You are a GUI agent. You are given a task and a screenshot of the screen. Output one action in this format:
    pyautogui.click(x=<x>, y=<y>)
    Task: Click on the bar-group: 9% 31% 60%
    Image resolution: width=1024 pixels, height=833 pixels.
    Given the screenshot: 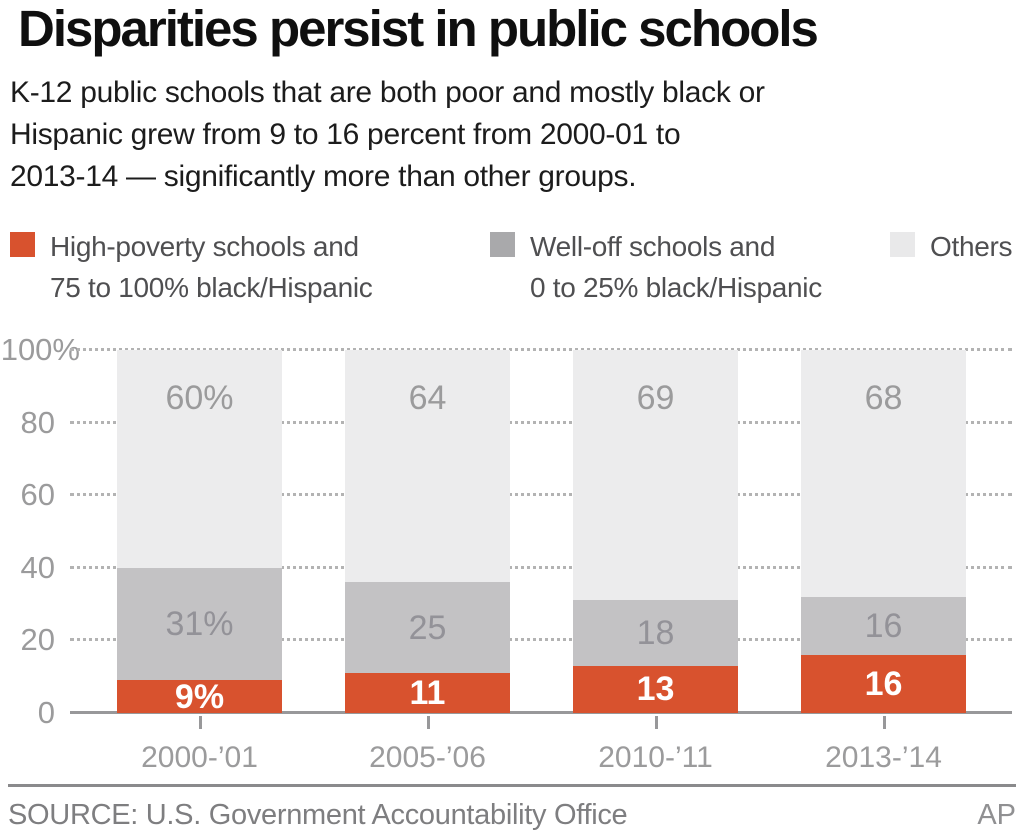 What is the action you would take?
    pyautogui.click(x=199, y=533)
    